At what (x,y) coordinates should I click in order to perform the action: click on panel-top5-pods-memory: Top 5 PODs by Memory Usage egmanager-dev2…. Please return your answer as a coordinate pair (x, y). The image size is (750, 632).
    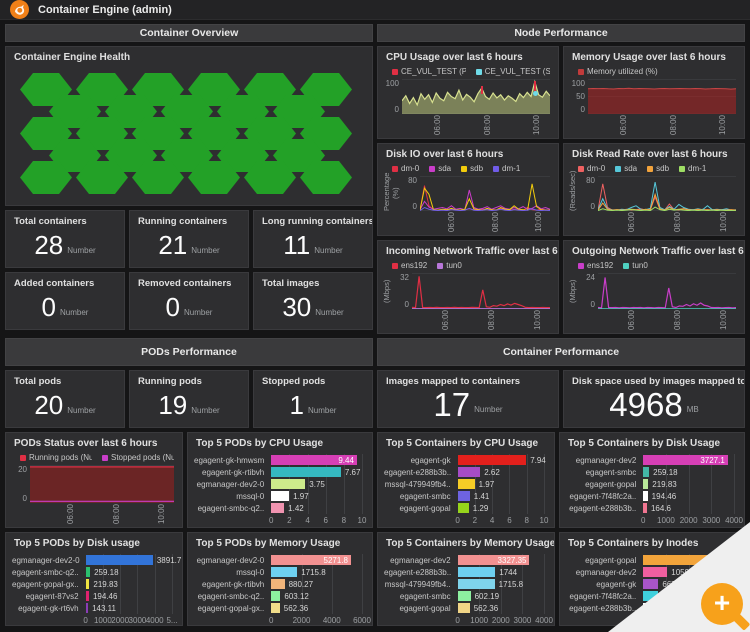
    Looking at the image, I should click on (280, 579).